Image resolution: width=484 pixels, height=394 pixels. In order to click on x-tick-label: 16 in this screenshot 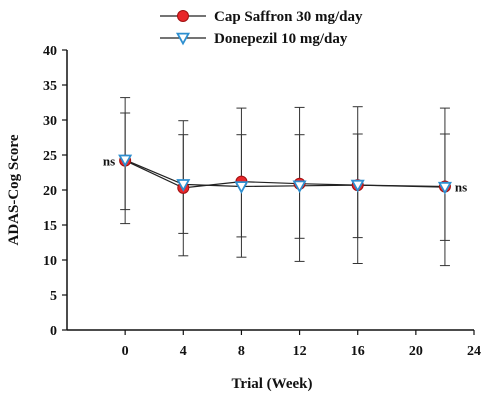, I will do `click(358, 351)`.